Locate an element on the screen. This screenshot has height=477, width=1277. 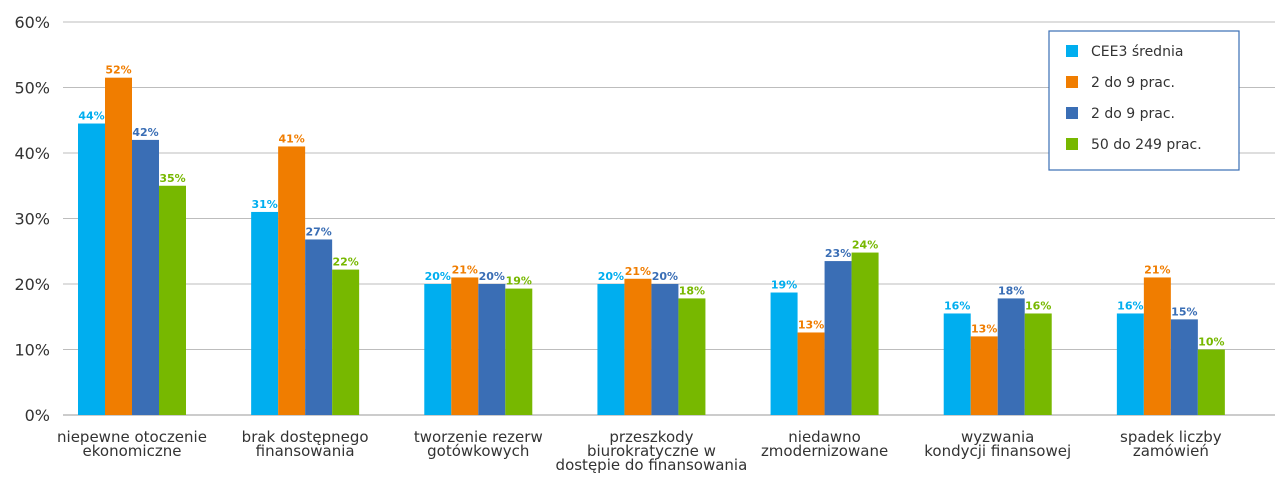
y-tick-label: 30% is located at coordinates (32, 219).